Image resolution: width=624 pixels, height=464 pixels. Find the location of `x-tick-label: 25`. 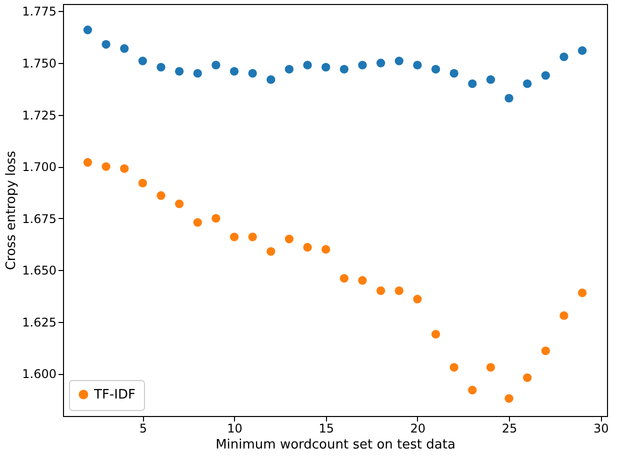

x-tick-label: 25 is located at coordinates (510, 429).